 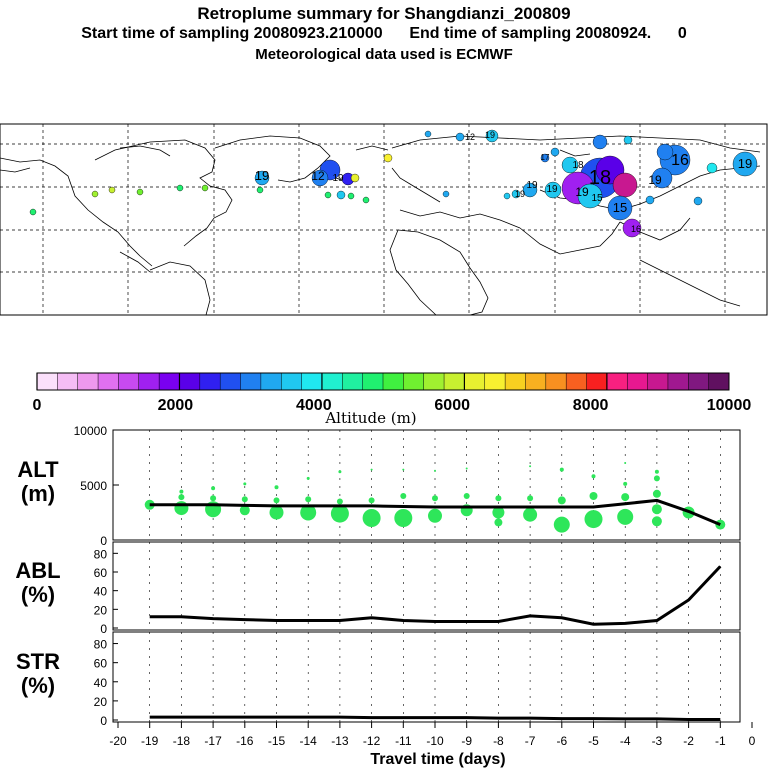 What do you see at coordinates (38, 661) in the screenshot?
I see `panel-ylabel: STR` at bounding box center [38, 661].